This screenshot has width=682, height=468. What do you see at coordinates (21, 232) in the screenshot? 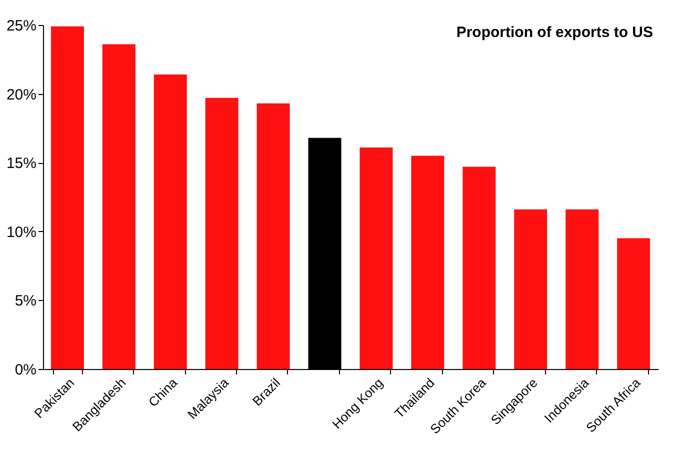
I see `y-tick-label: 10%` at bounding box center [21, 232].